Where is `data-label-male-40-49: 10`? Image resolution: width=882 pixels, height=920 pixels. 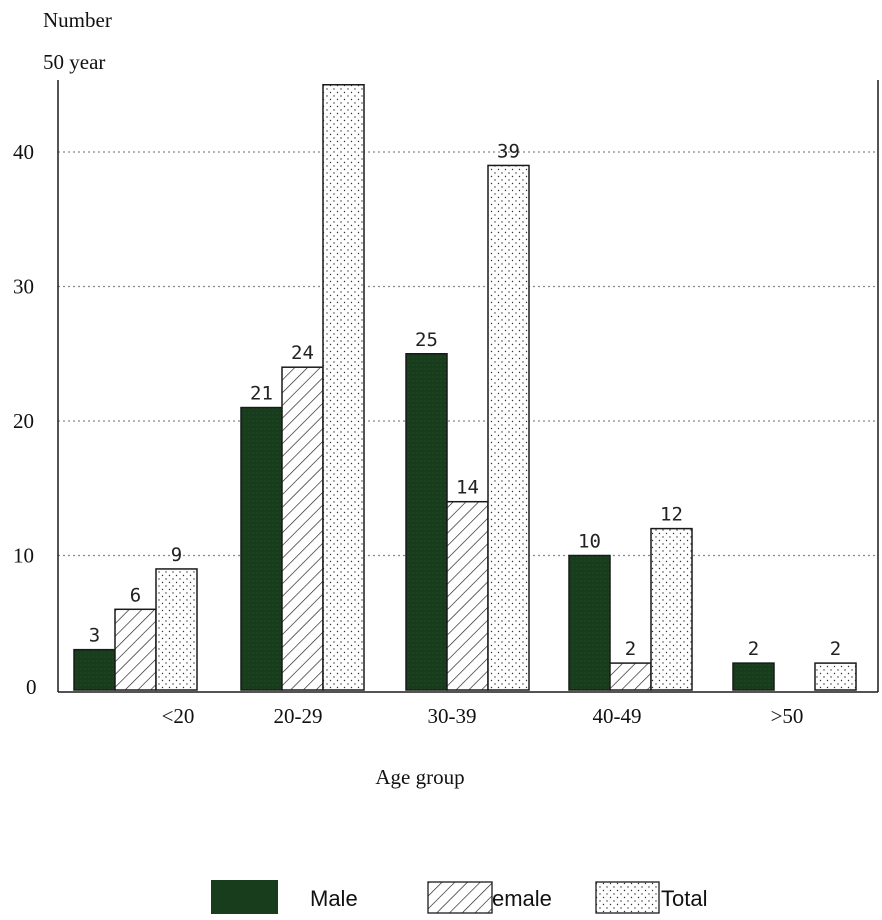
data-label-male-40-49: 10 is located at coordinates (589, 542).